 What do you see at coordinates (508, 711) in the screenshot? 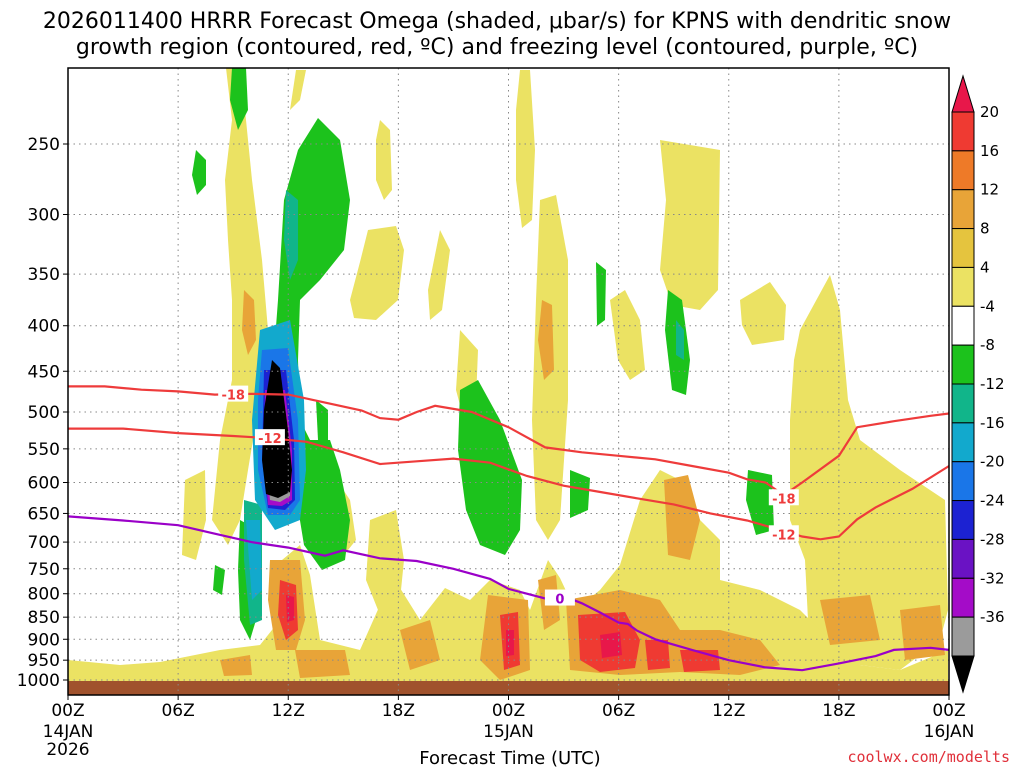
I see `x-tick-label-4: 00Z` at bounding box center [508, 711].